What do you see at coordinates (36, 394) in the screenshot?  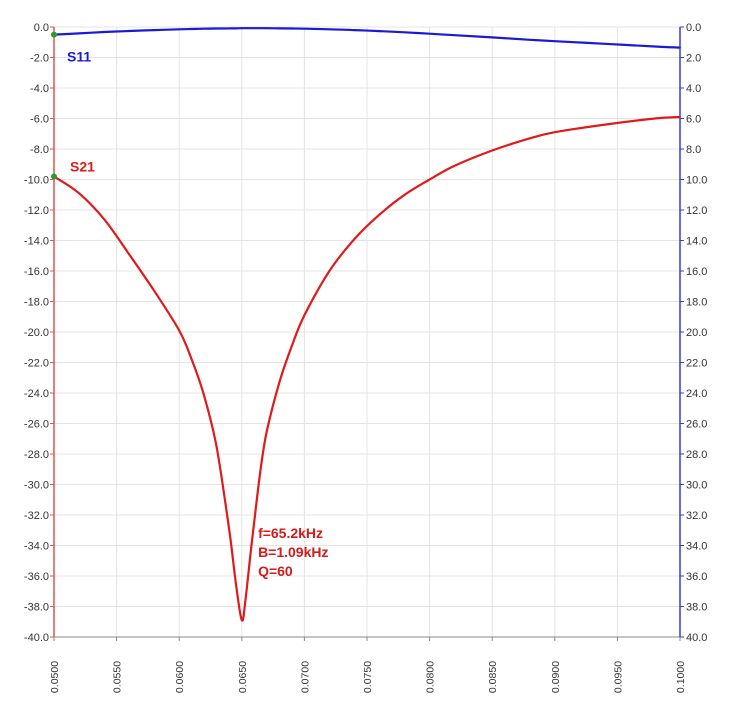 I see `y-tick-label-left: -24.0` at bounding box center [36, 394].